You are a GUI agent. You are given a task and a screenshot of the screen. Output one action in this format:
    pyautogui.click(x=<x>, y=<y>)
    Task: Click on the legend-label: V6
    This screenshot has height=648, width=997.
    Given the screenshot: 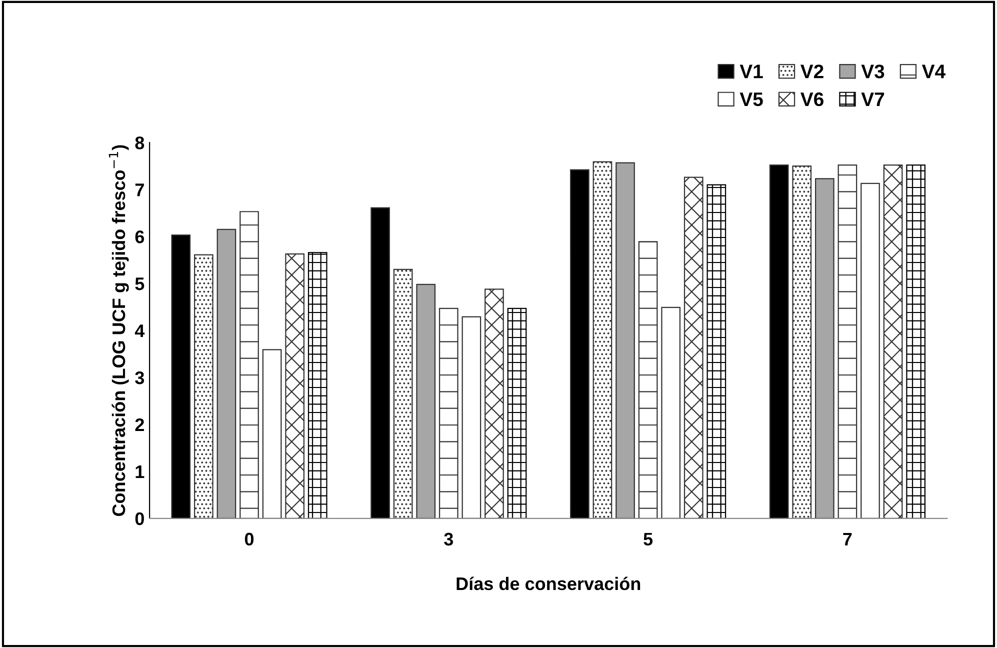 What is the action you would take?
    pyautogui.click(x=812, y=99)
    